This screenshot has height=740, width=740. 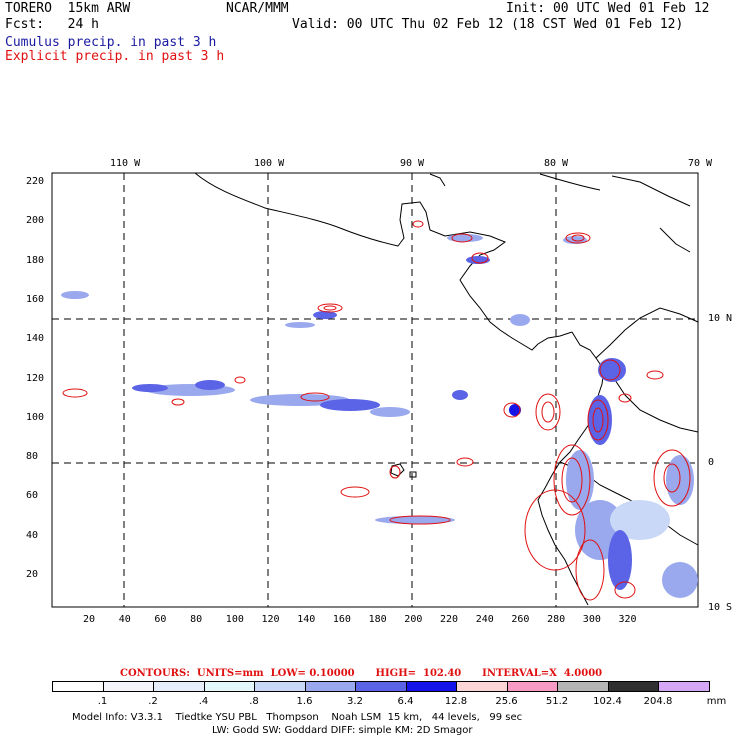 I want to click on x-tick-label: 160, so click(x=341, y=619).